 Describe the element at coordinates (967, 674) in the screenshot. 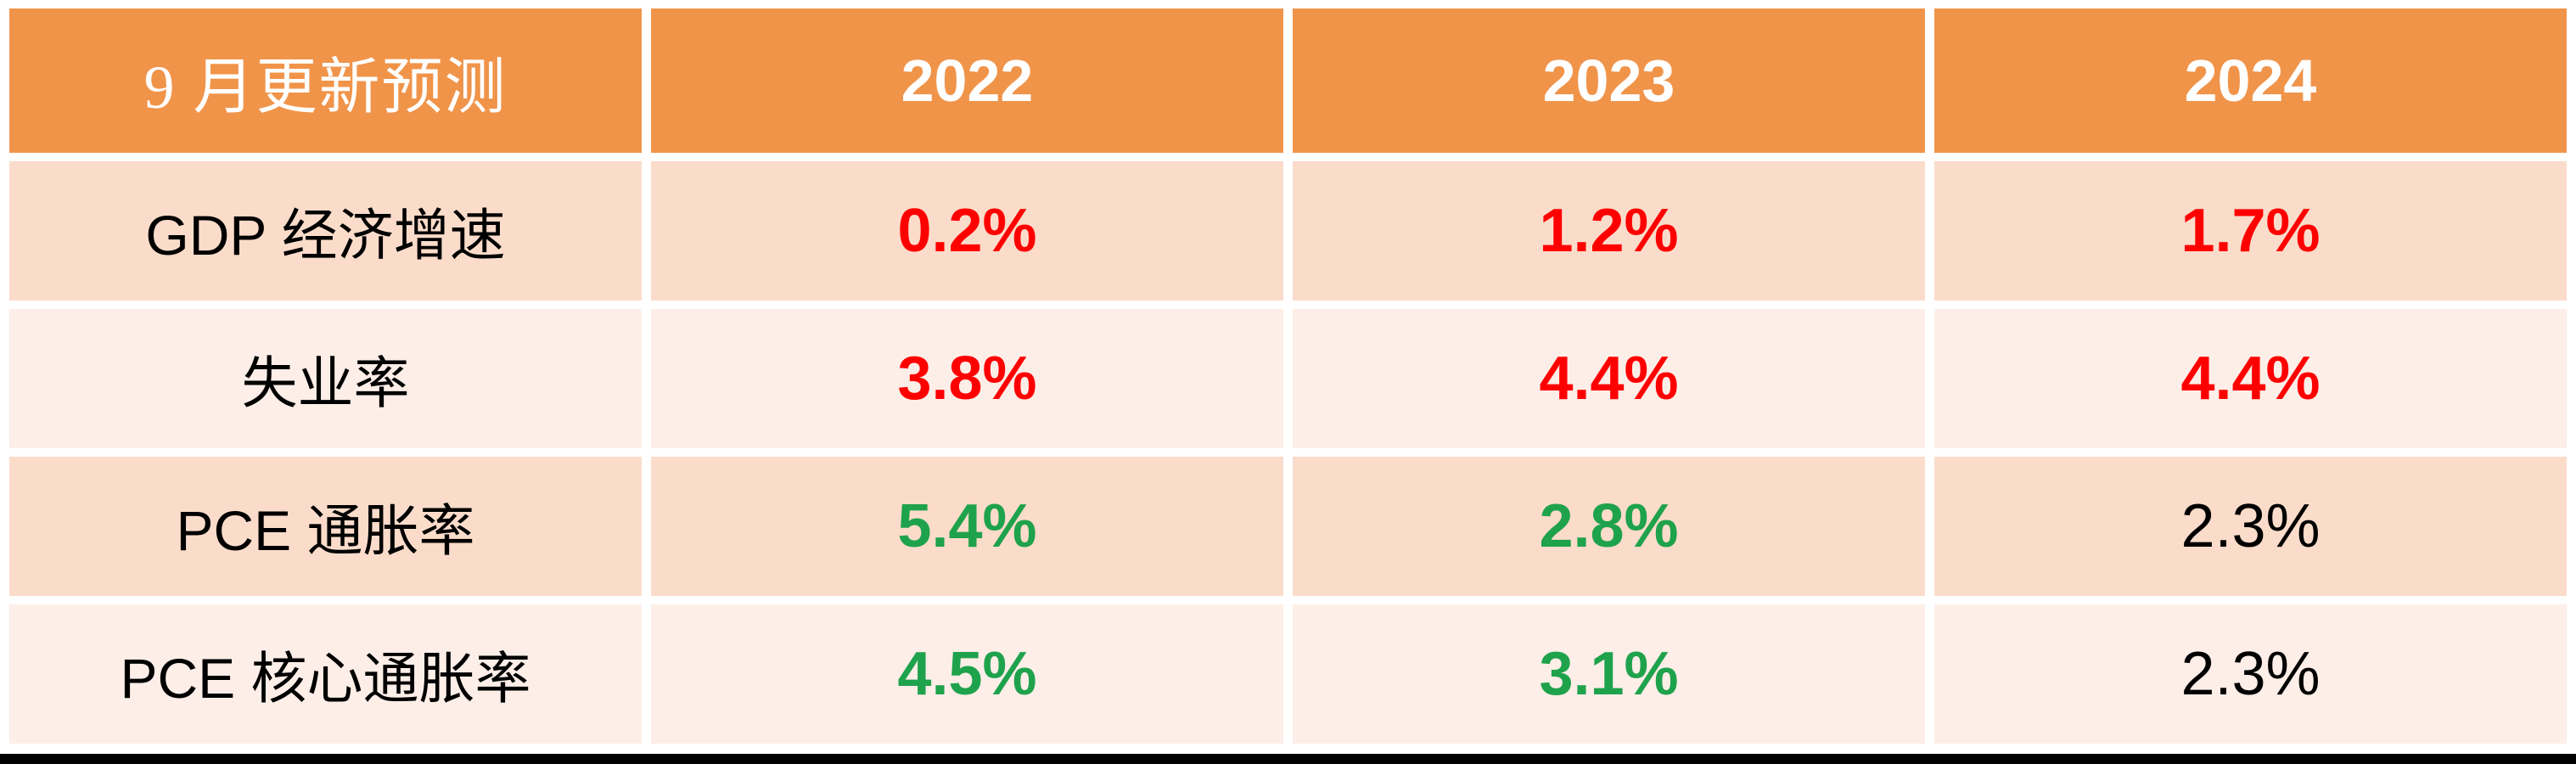

I see `core-pce-2022-value: 4.5%` at that location.